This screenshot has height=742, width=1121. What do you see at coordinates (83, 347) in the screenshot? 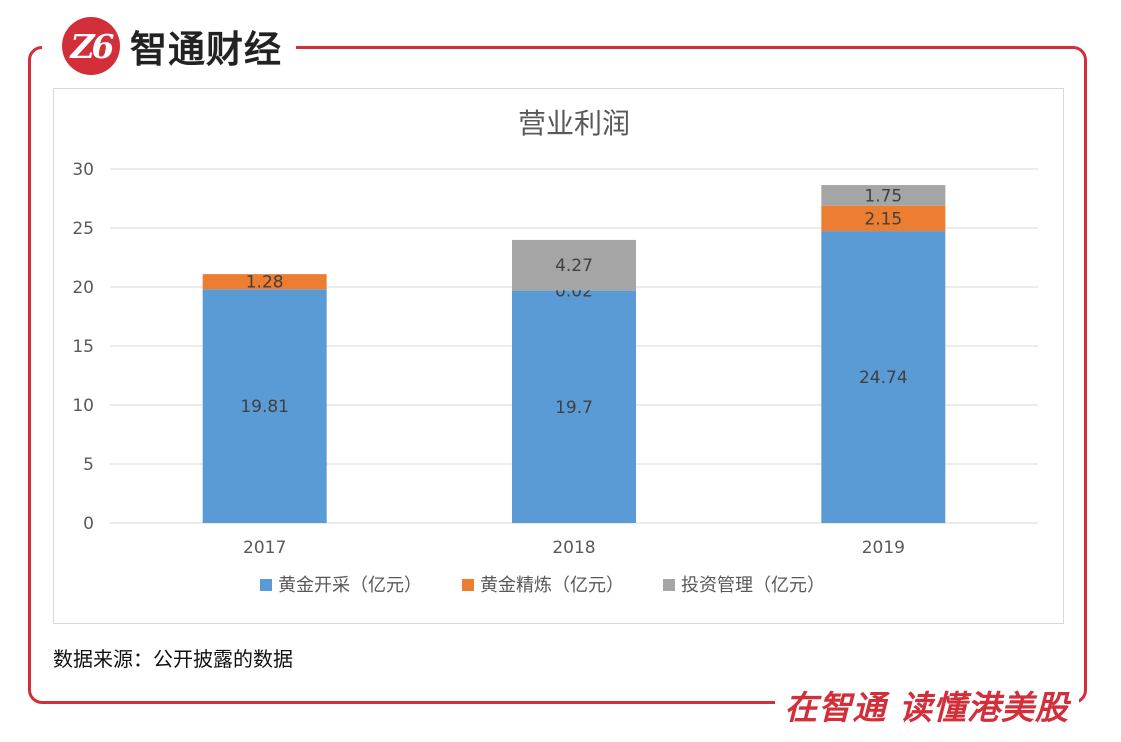
I see `y-tick-label: 15` at bounding box center [83, 347].